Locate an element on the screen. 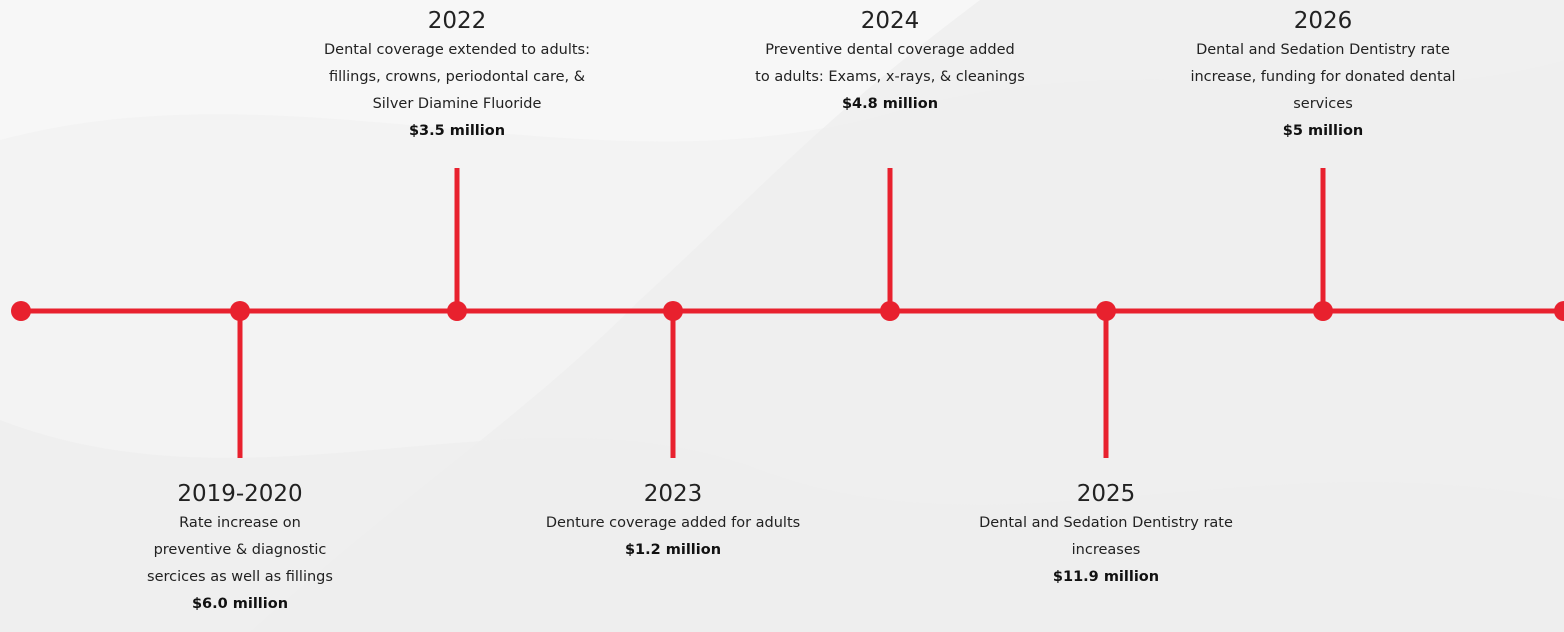  event-year: 2026 is located at coordinates (1323, 21).